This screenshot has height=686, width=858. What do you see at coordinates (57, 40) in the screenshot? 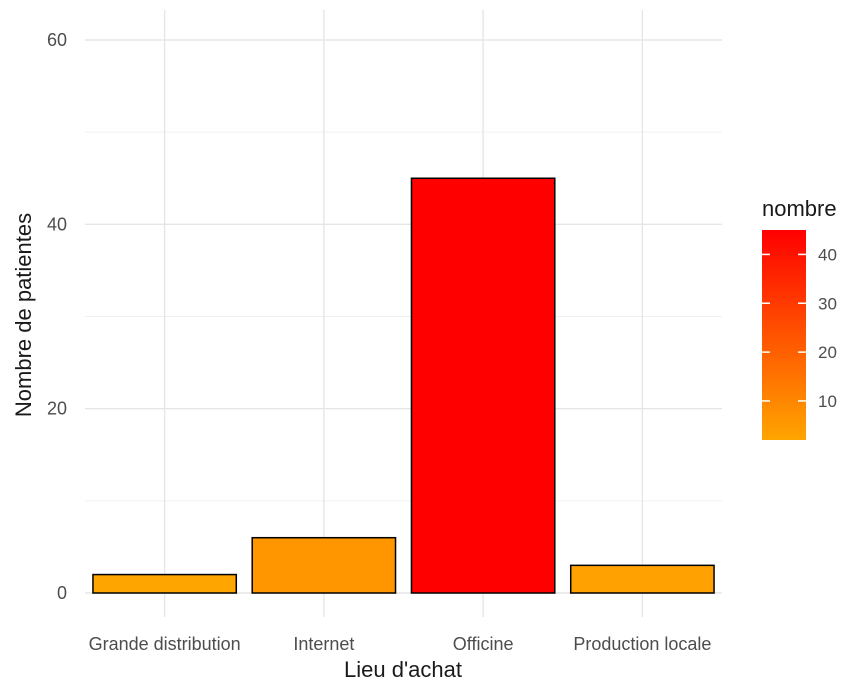
I see `y-tick-label: 60` at bounding box center [57, 40].